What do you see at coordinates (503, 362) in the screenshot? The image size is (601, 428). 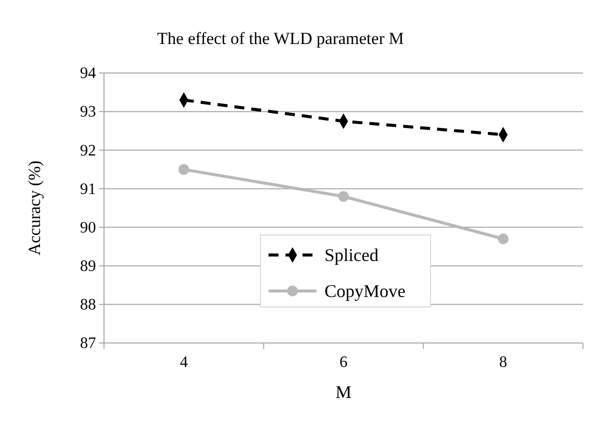 I see `x-tick-label: 8` at bounding box center [503, 362].